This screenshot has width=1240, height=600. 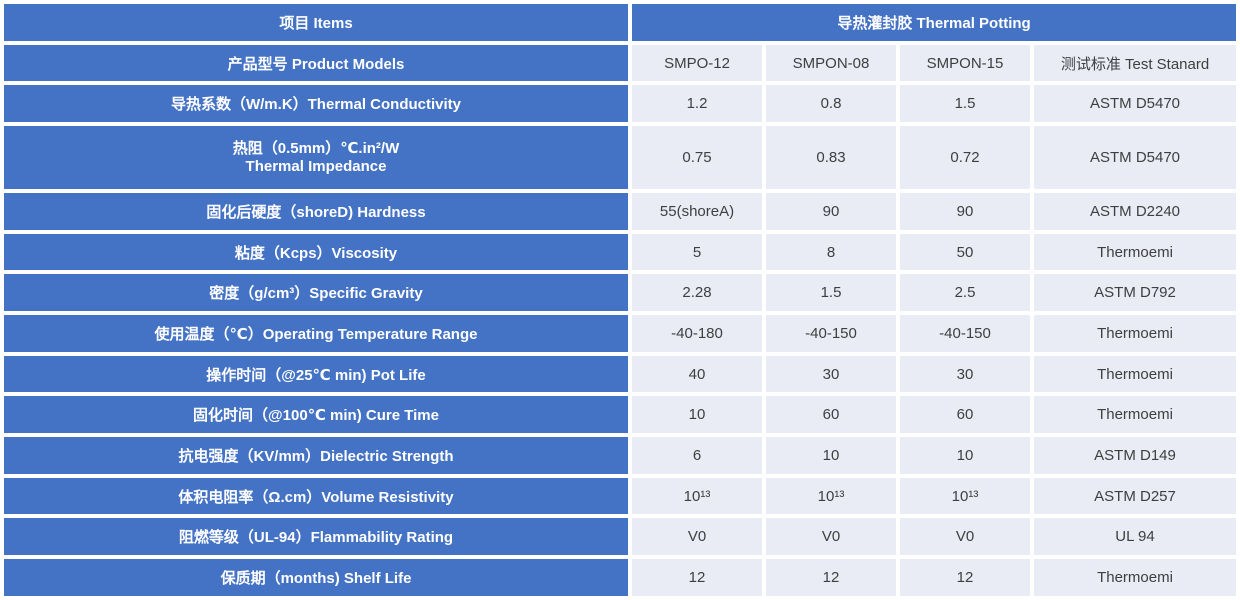 I want to click on row-label: 保质期（months) Shelf Life, so click(x=316, y=577).